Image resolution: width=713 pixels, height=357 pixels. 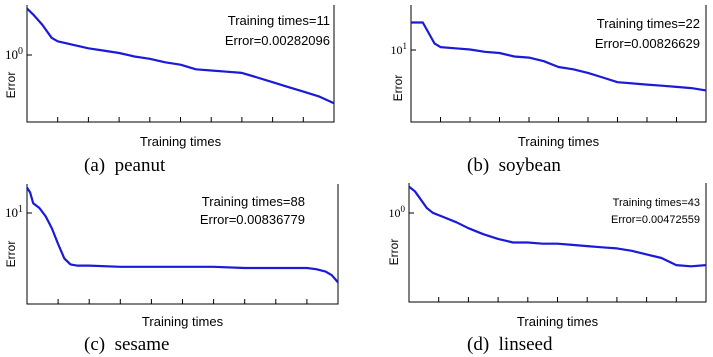 What do you see at coordinates (647, 43) in the screenshot?
I see `annotation-error: Error=0.00826629` at bounding box center [647, 43].